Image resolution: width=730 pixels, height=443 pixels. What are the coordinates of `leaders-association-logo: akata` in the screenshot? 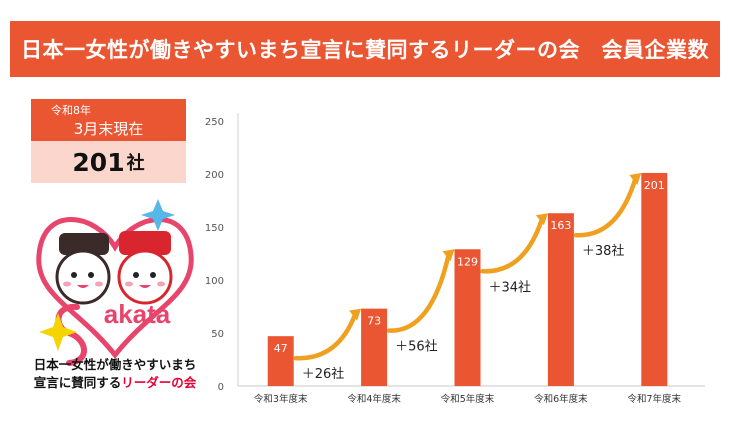 It's located at (115, 282).